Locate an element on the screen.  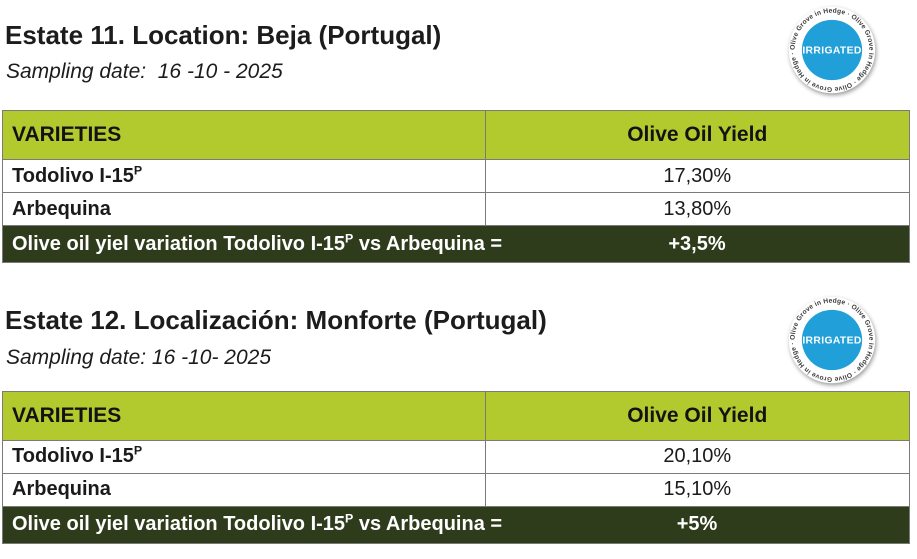
variation-value: +5% is located at coordinates (697, 524).